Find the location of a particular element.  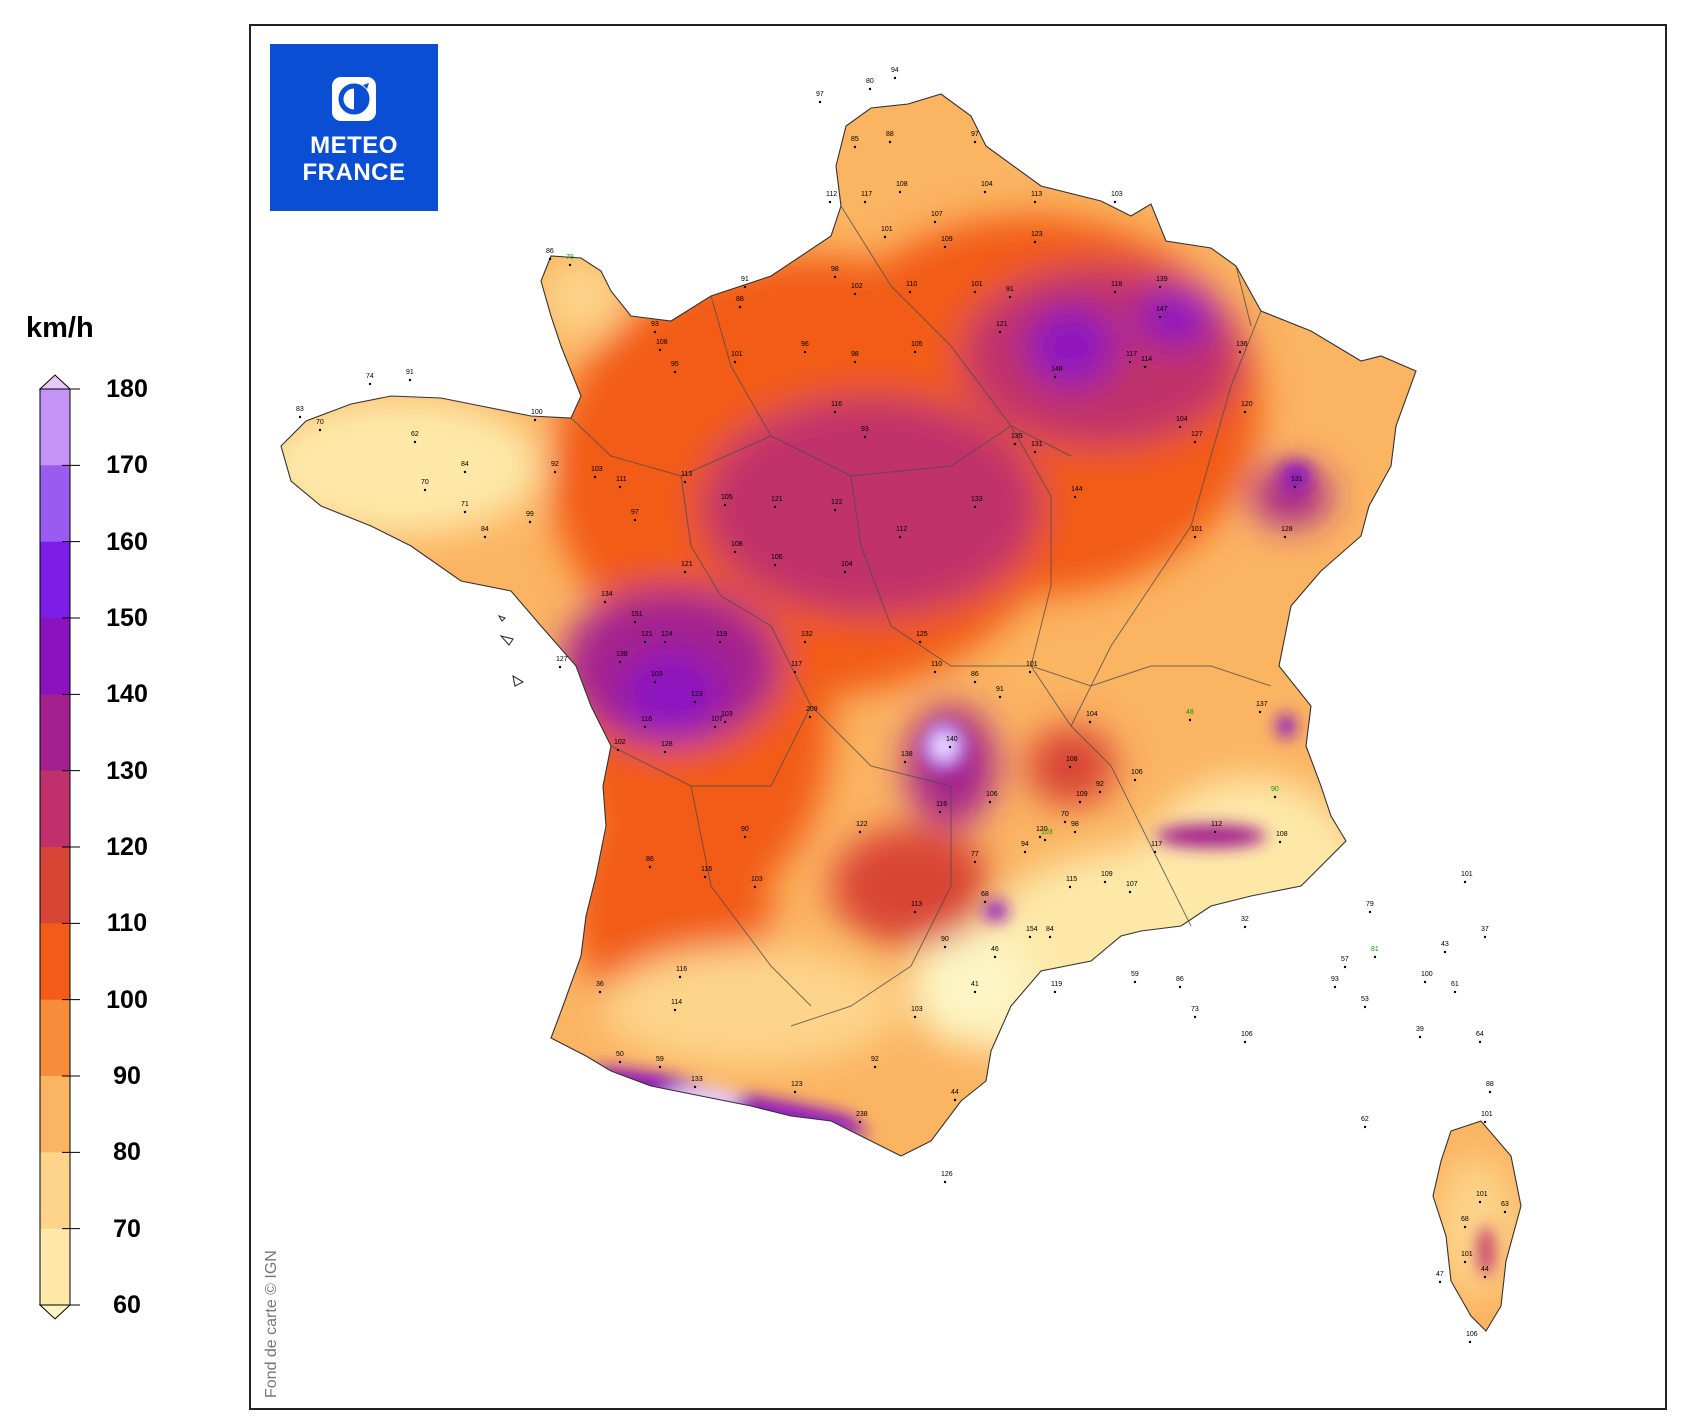

station-value: 123 is located at coordinates (697, 694).